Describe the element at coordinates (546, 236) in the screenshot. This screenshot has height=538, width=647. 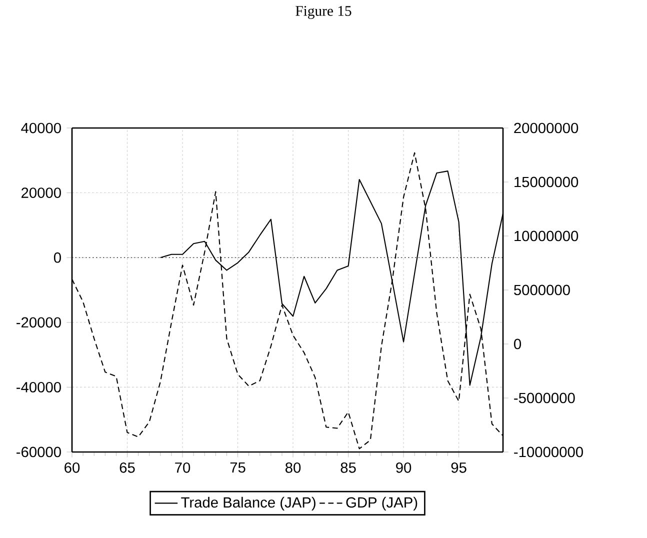
I see `y2-tick-label: 10000000` at that location.